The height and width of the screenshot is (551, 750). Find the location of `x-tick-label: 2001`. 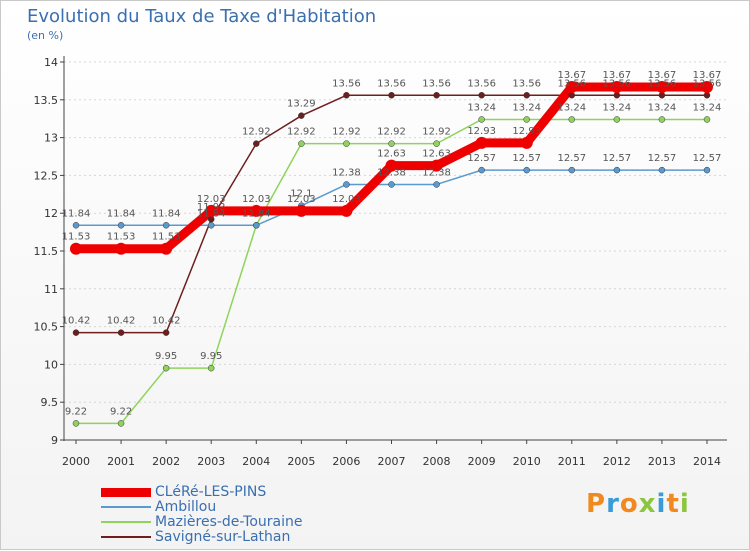

x-tick-label: 2001 is located at coordinates (121, 461).